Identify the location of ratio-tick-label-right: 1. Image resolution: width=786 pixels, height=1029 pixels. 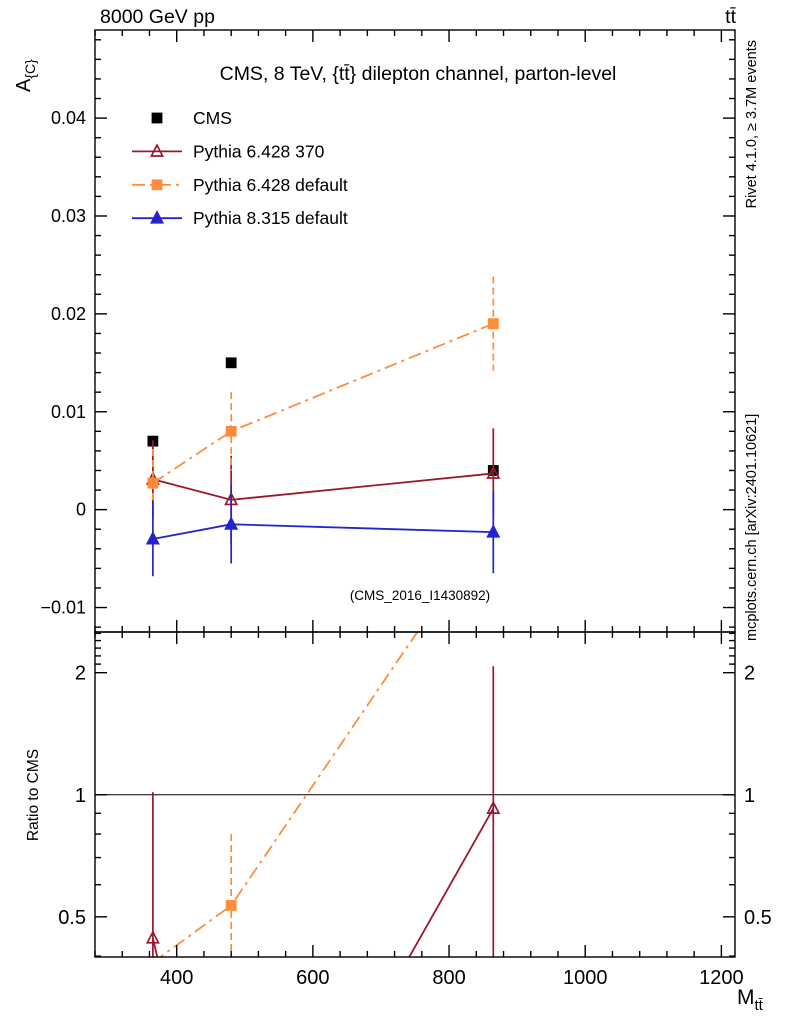
(749, 796).